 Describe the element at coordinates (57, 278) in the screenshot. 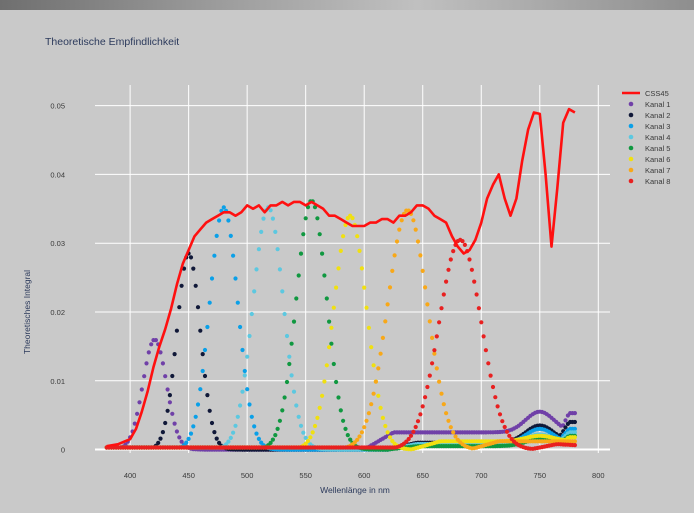

I see `y-axis-ticks: 0 0.01 0.02 0.03 0.04 0.05` at that location.